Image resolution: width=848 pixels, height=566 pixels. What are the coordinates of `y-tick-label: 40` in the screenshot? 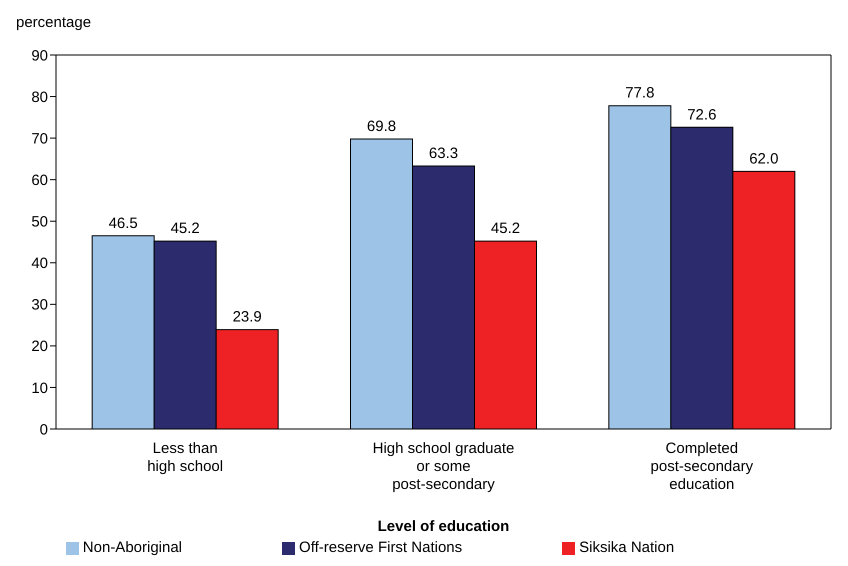 It's located at (39, 263).